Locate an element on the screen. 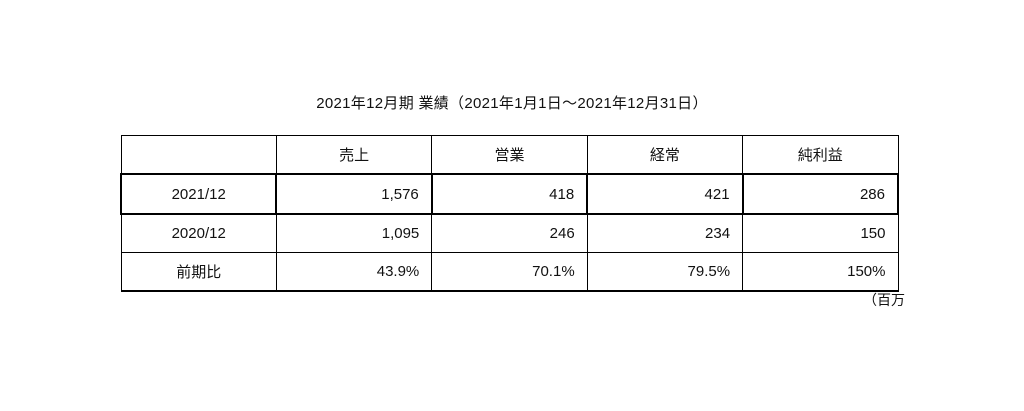 The image size is (1024, 411). column-header-operating: 営業 is located at coordinates (509, 155).